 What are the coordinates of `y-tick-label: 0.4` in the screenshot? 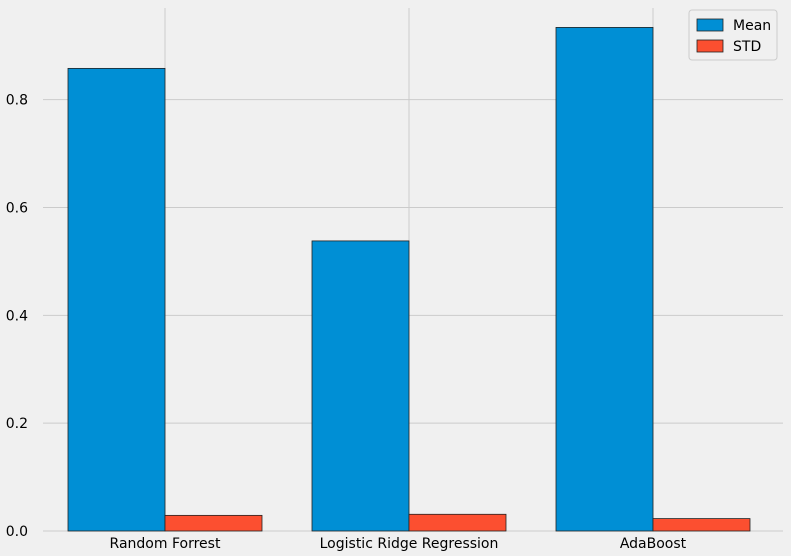 It's located at (17, 316).